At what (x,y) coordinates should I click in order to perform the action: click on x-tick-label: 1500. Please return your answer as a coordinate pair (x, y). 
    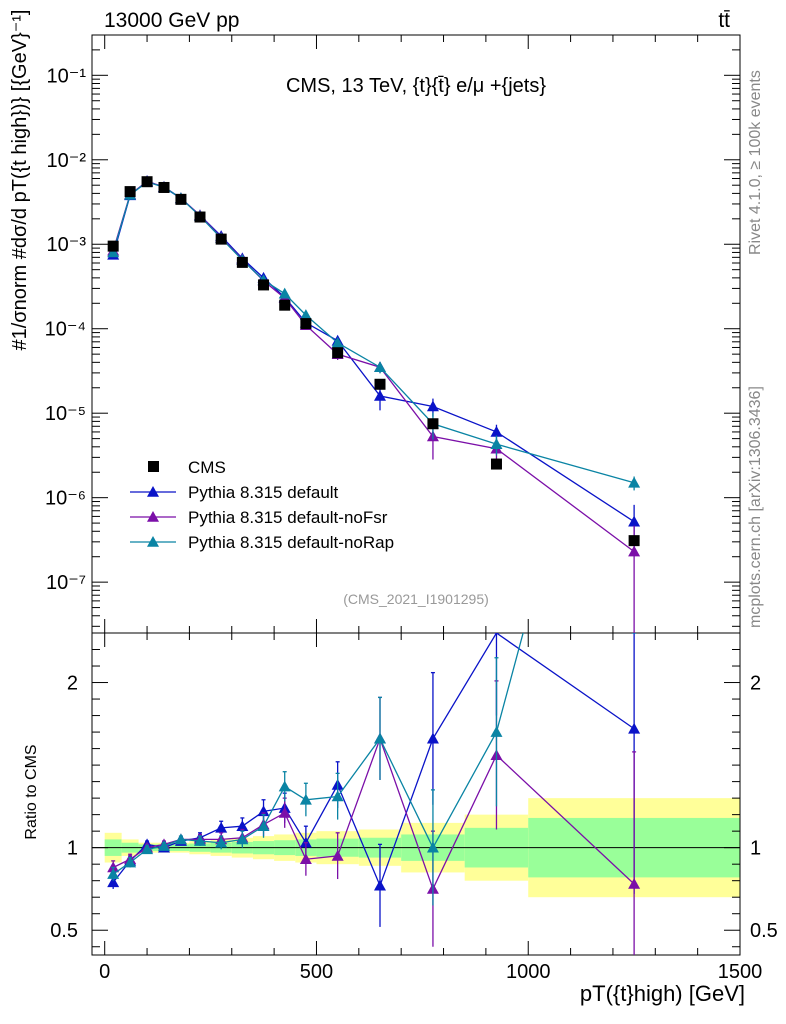
    Looking at the image, I should click on (740, 972).